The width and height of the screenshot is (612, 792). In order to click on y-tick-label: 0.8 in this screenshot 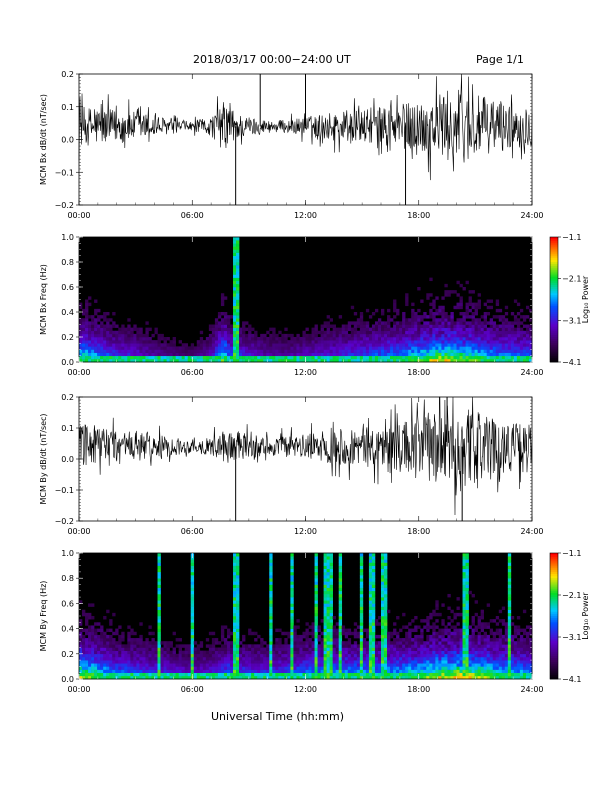, I will do `click(67, 262)`.